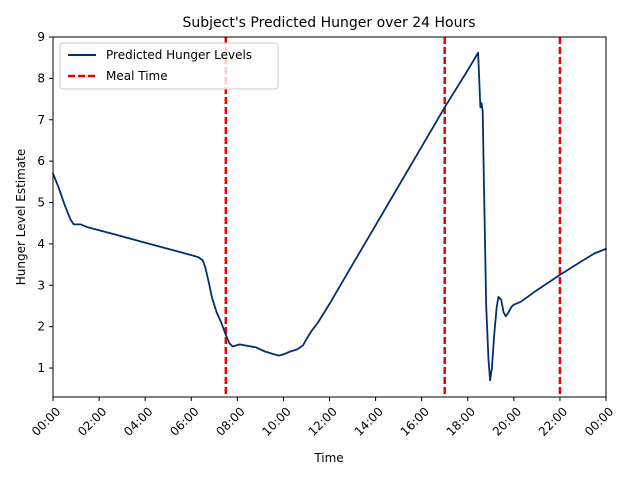 Image resolution: width=640 pixels, height=480 pixels. I want to click on x-tick-label-3: 06:00, so click(184, 421).